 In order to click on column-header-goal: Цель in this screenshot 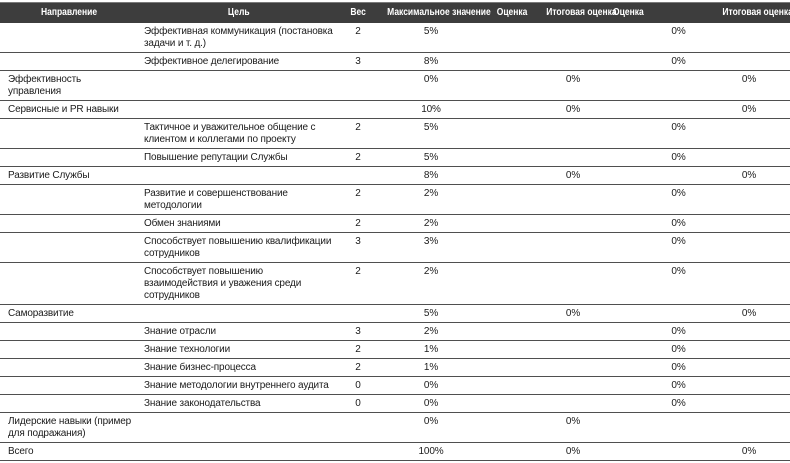, I will do `click(239, 12)`.